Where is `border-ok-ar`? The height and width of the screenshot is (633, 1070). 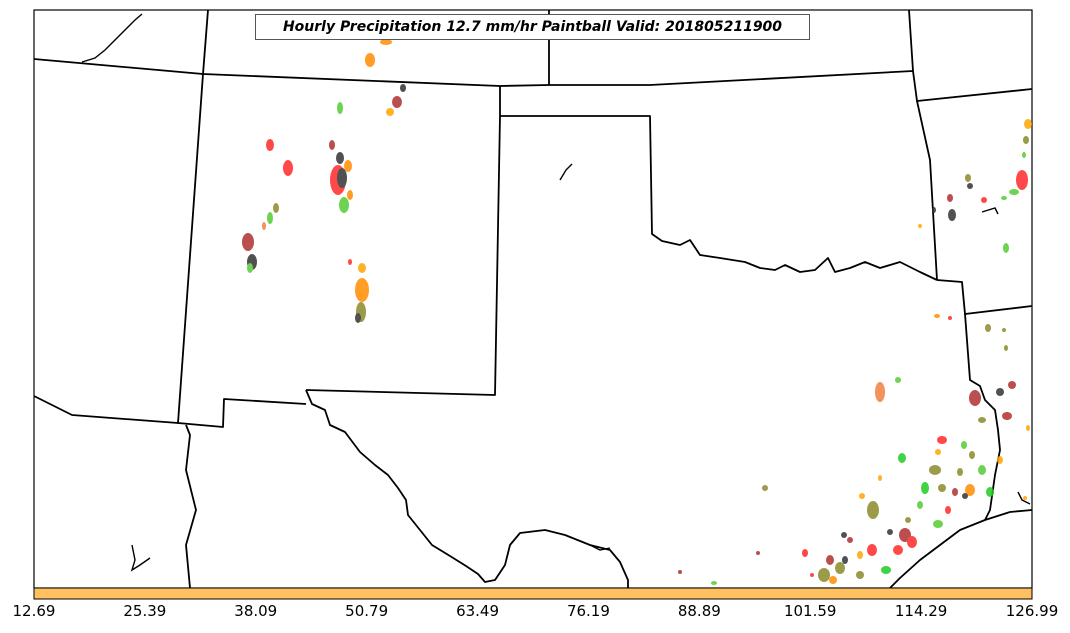
border-ok-ar is located at coordinates (927, 190).